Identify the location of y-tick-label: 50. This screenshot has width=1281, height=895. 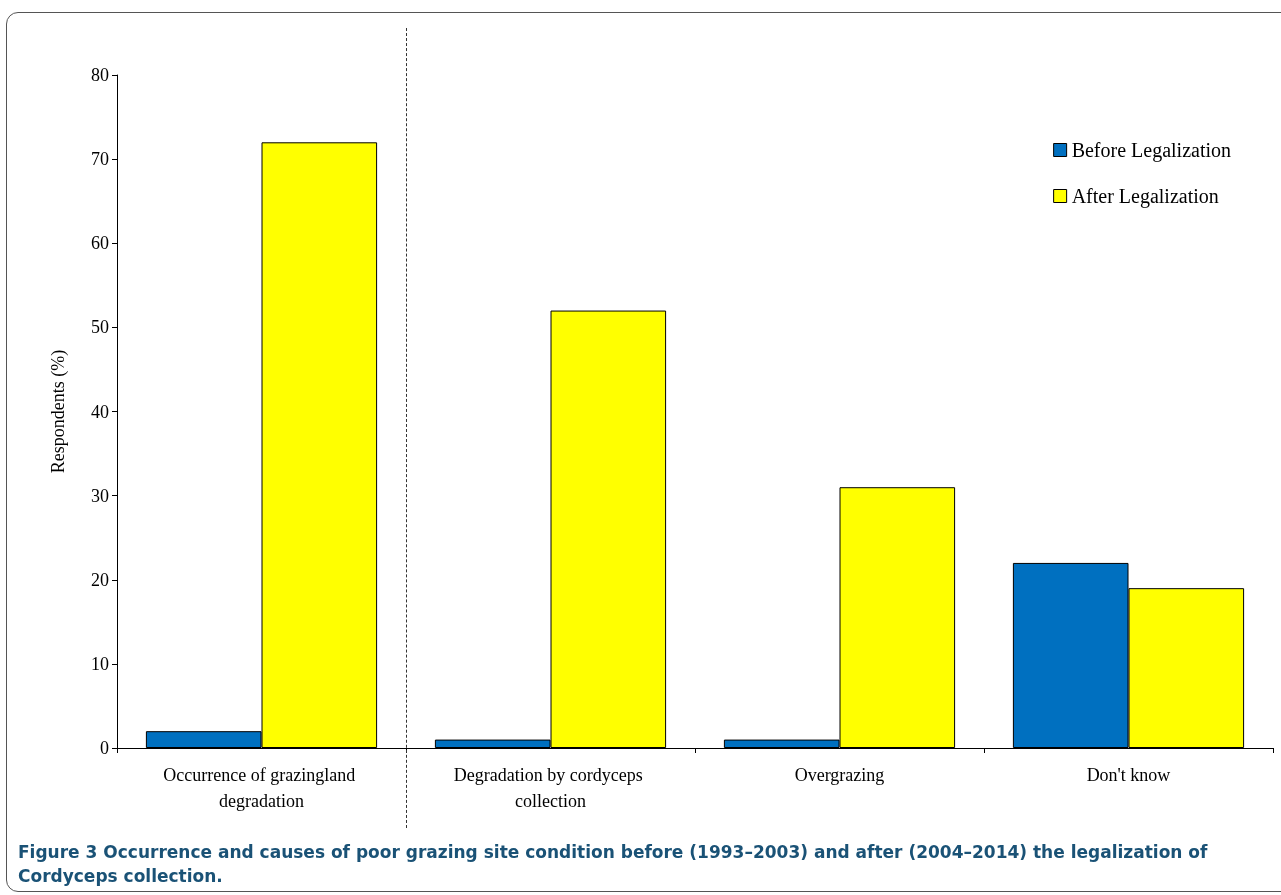
(100, 327).